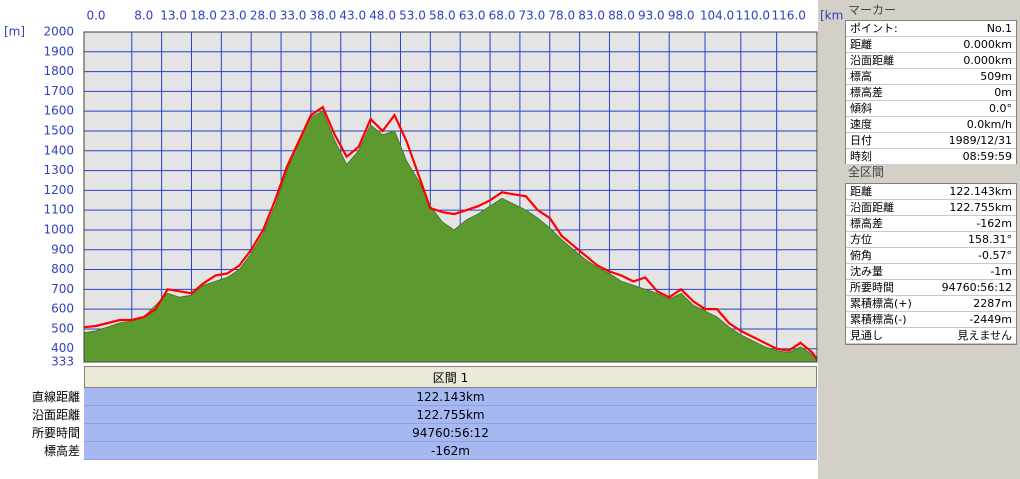  What do you see at coordinates (931, 93) in the screenshot?
I see `panel-row: 標高差 0m` at bounding box center [931, 93].